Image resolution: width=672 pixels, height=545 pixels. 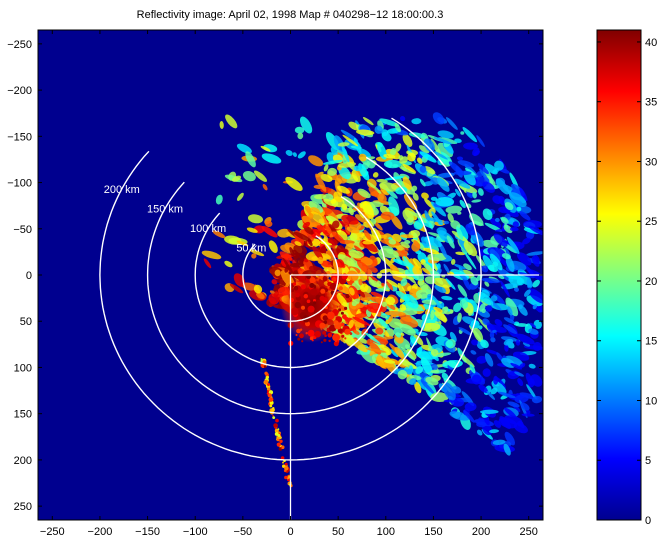 I want to click on y-tick-label: 100, so click(x=23, y=368).